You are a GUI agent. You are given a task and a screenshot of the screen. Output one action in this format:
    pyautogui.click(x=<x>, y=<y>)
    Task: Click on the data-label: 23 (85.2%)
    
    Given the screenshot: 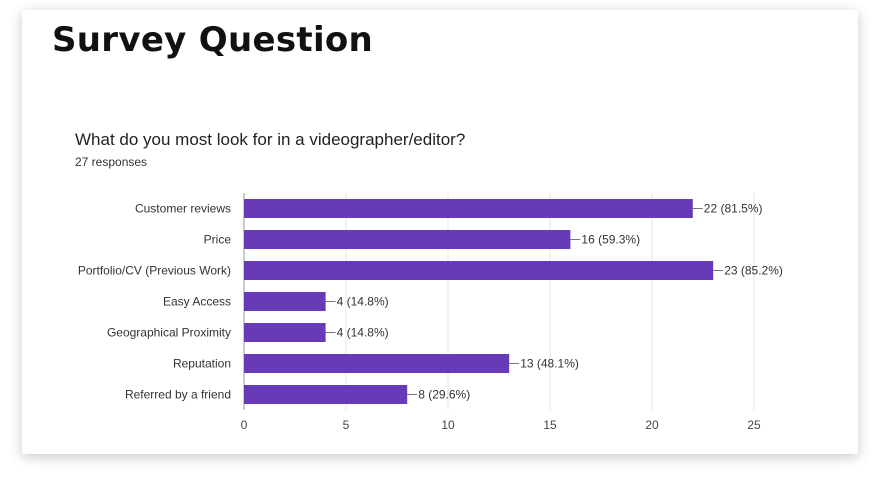 What is the action you would take?
    pyautogui.click(x=753, y=271)
    